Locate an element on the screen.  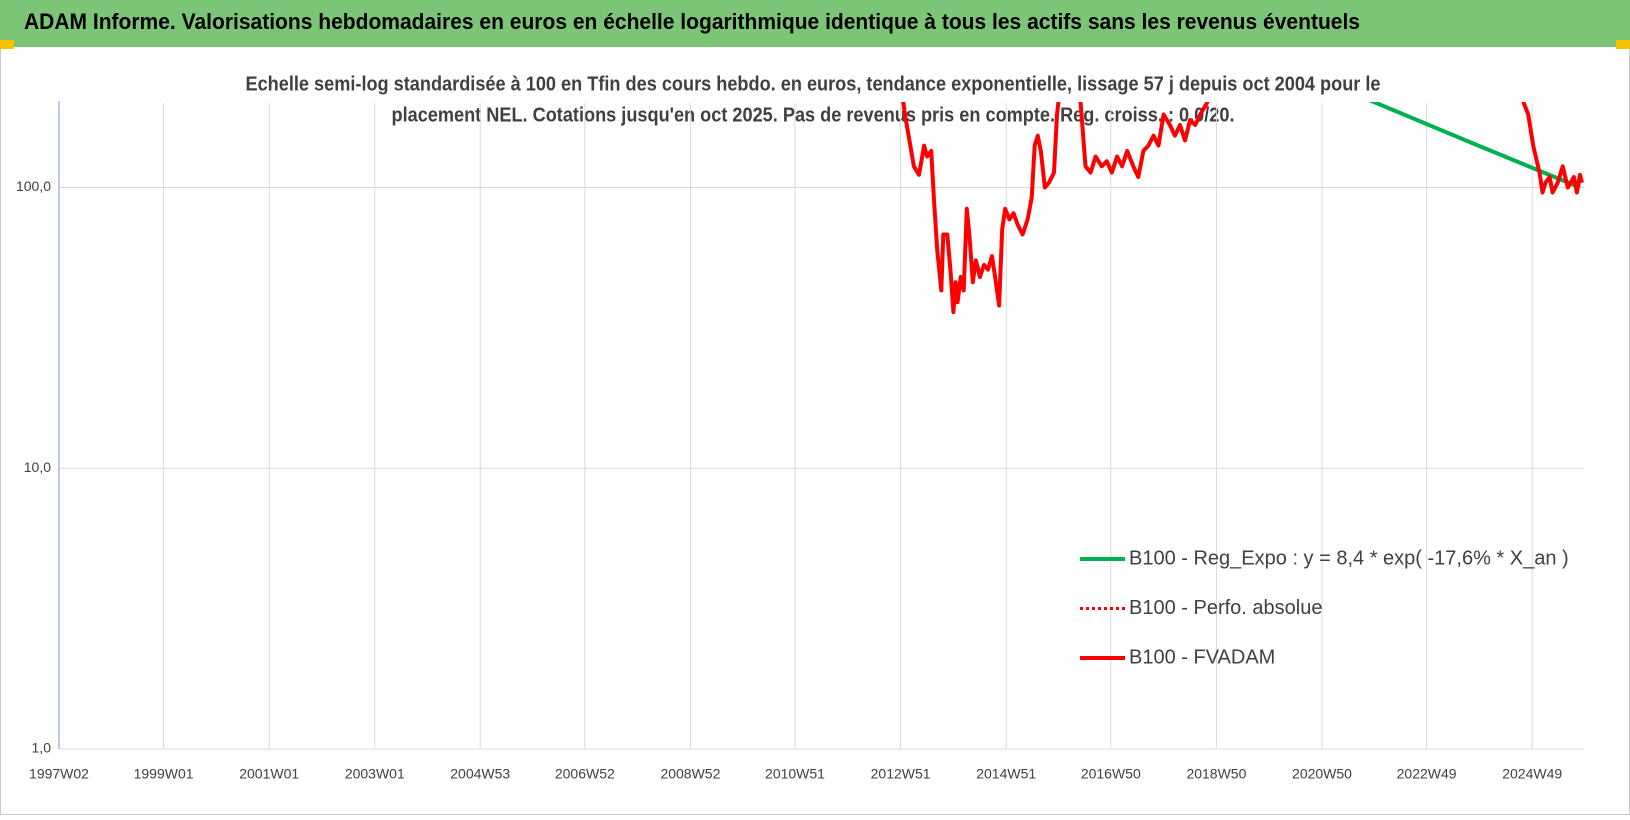
plot-area is located at coordinates (1242, 208).